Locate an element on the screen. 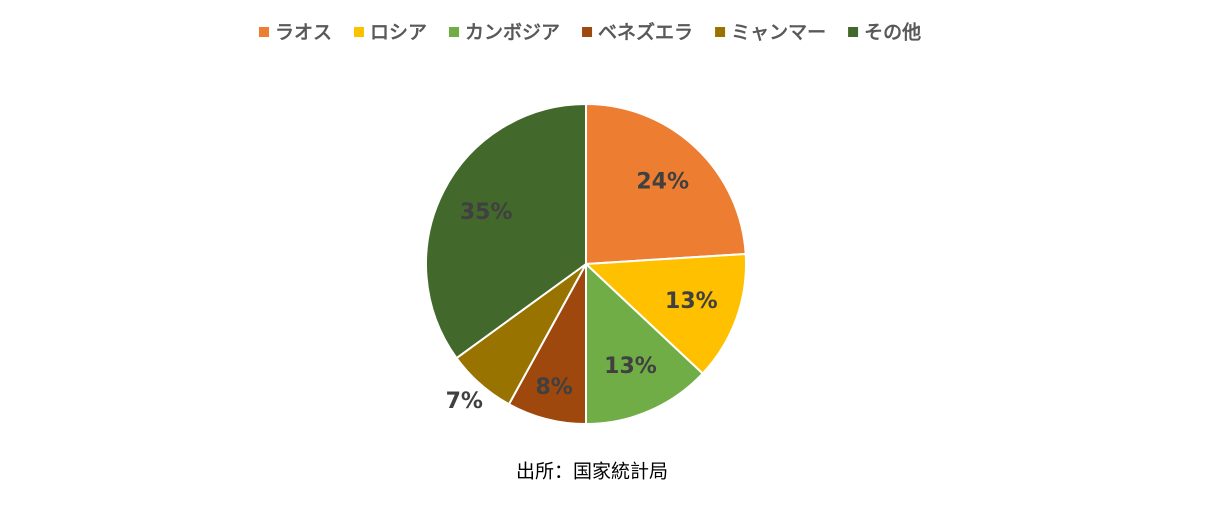  legend-label: カンボジア is located at coordinates (512, 33).